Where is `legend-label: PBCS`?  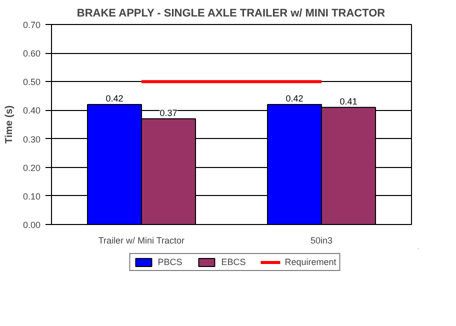
legend-label: PBCS is located at coordinates (170, 262).